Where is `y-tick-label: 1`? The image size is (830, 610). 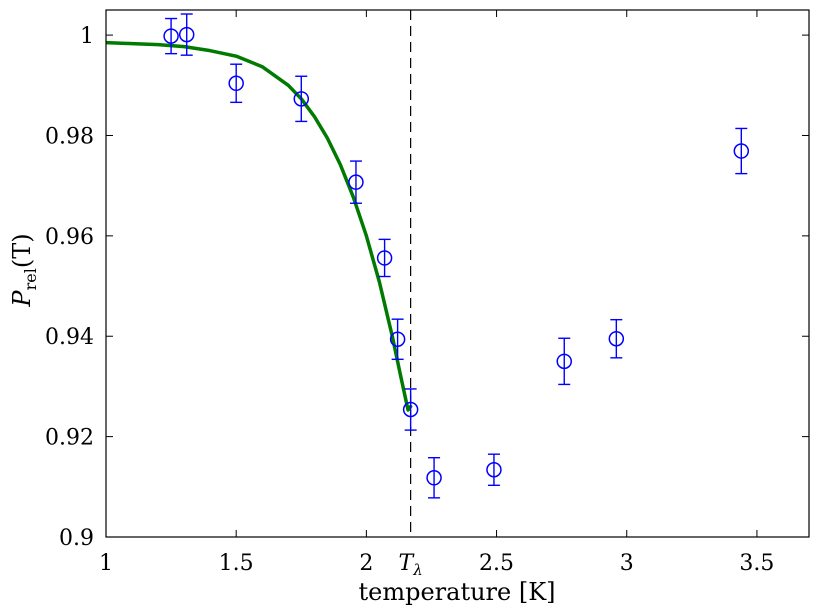 y-tick-label: 1 is located at coordinates (87, 36).